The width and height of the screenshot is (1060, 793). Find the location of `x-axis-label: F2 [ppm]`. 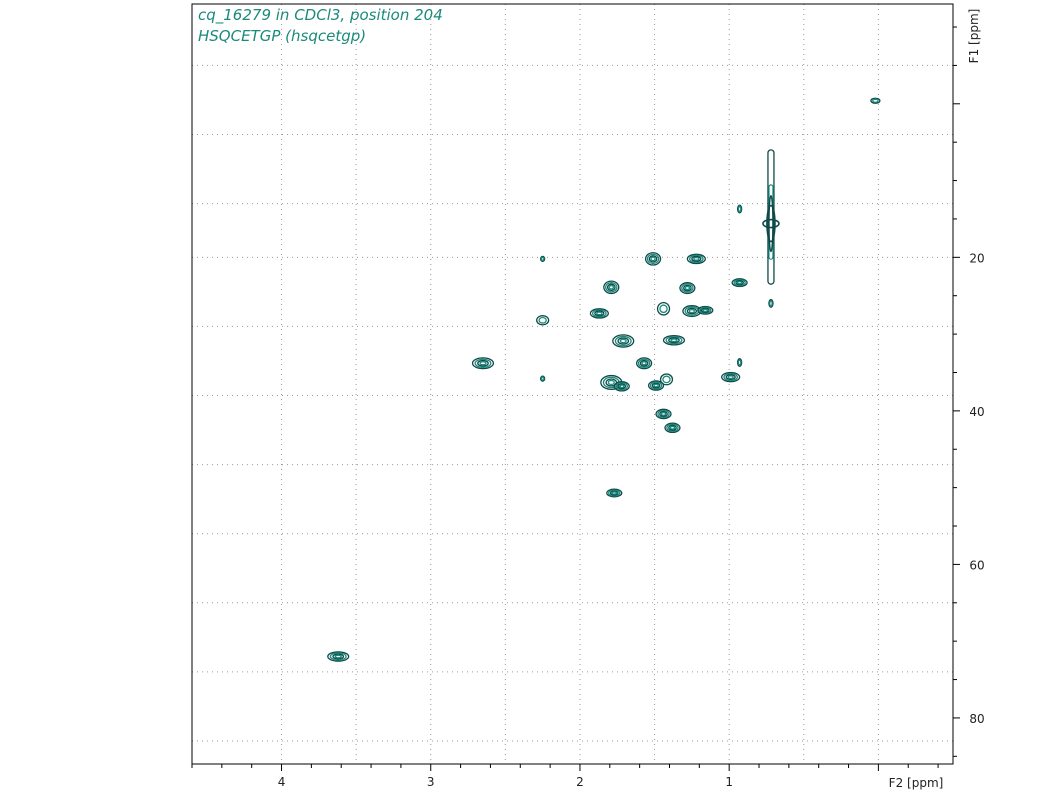

x-axis-label: F2 [ppm] is located at coordinates (916, 783).